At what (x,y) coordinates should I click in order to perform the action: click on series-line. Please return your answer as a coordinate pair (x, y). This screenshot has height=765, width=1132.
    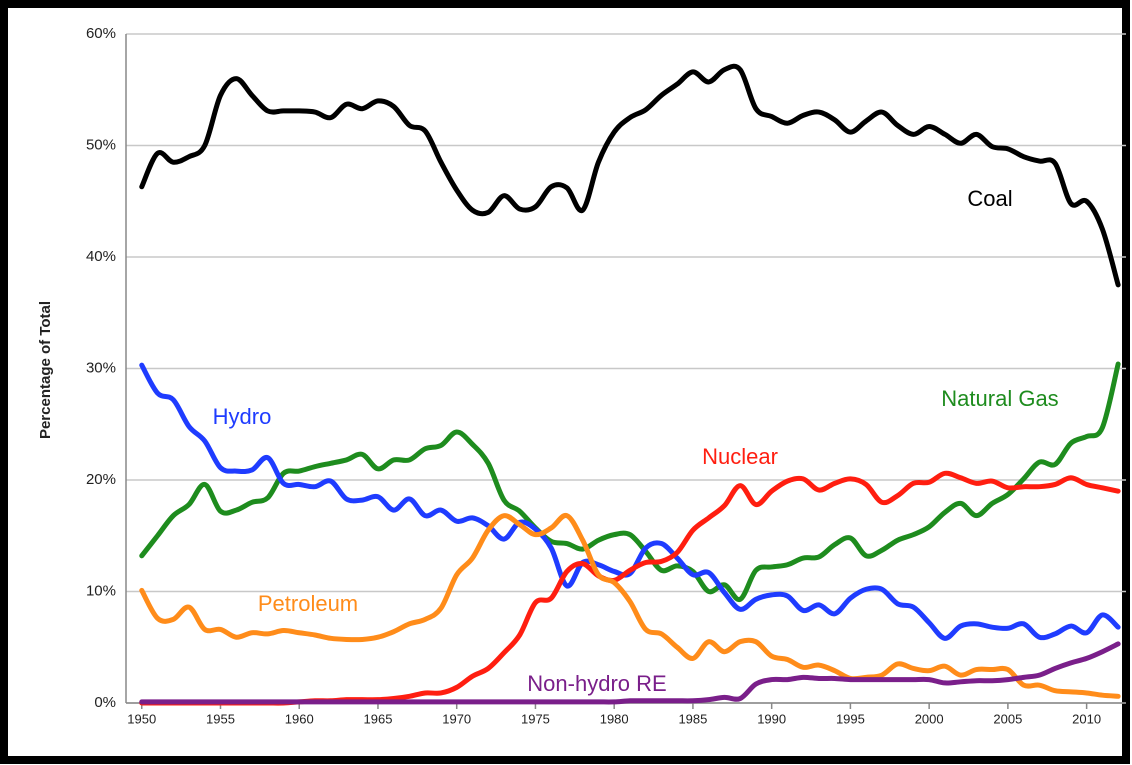
    Looking at the image, I should click on (630, 673).